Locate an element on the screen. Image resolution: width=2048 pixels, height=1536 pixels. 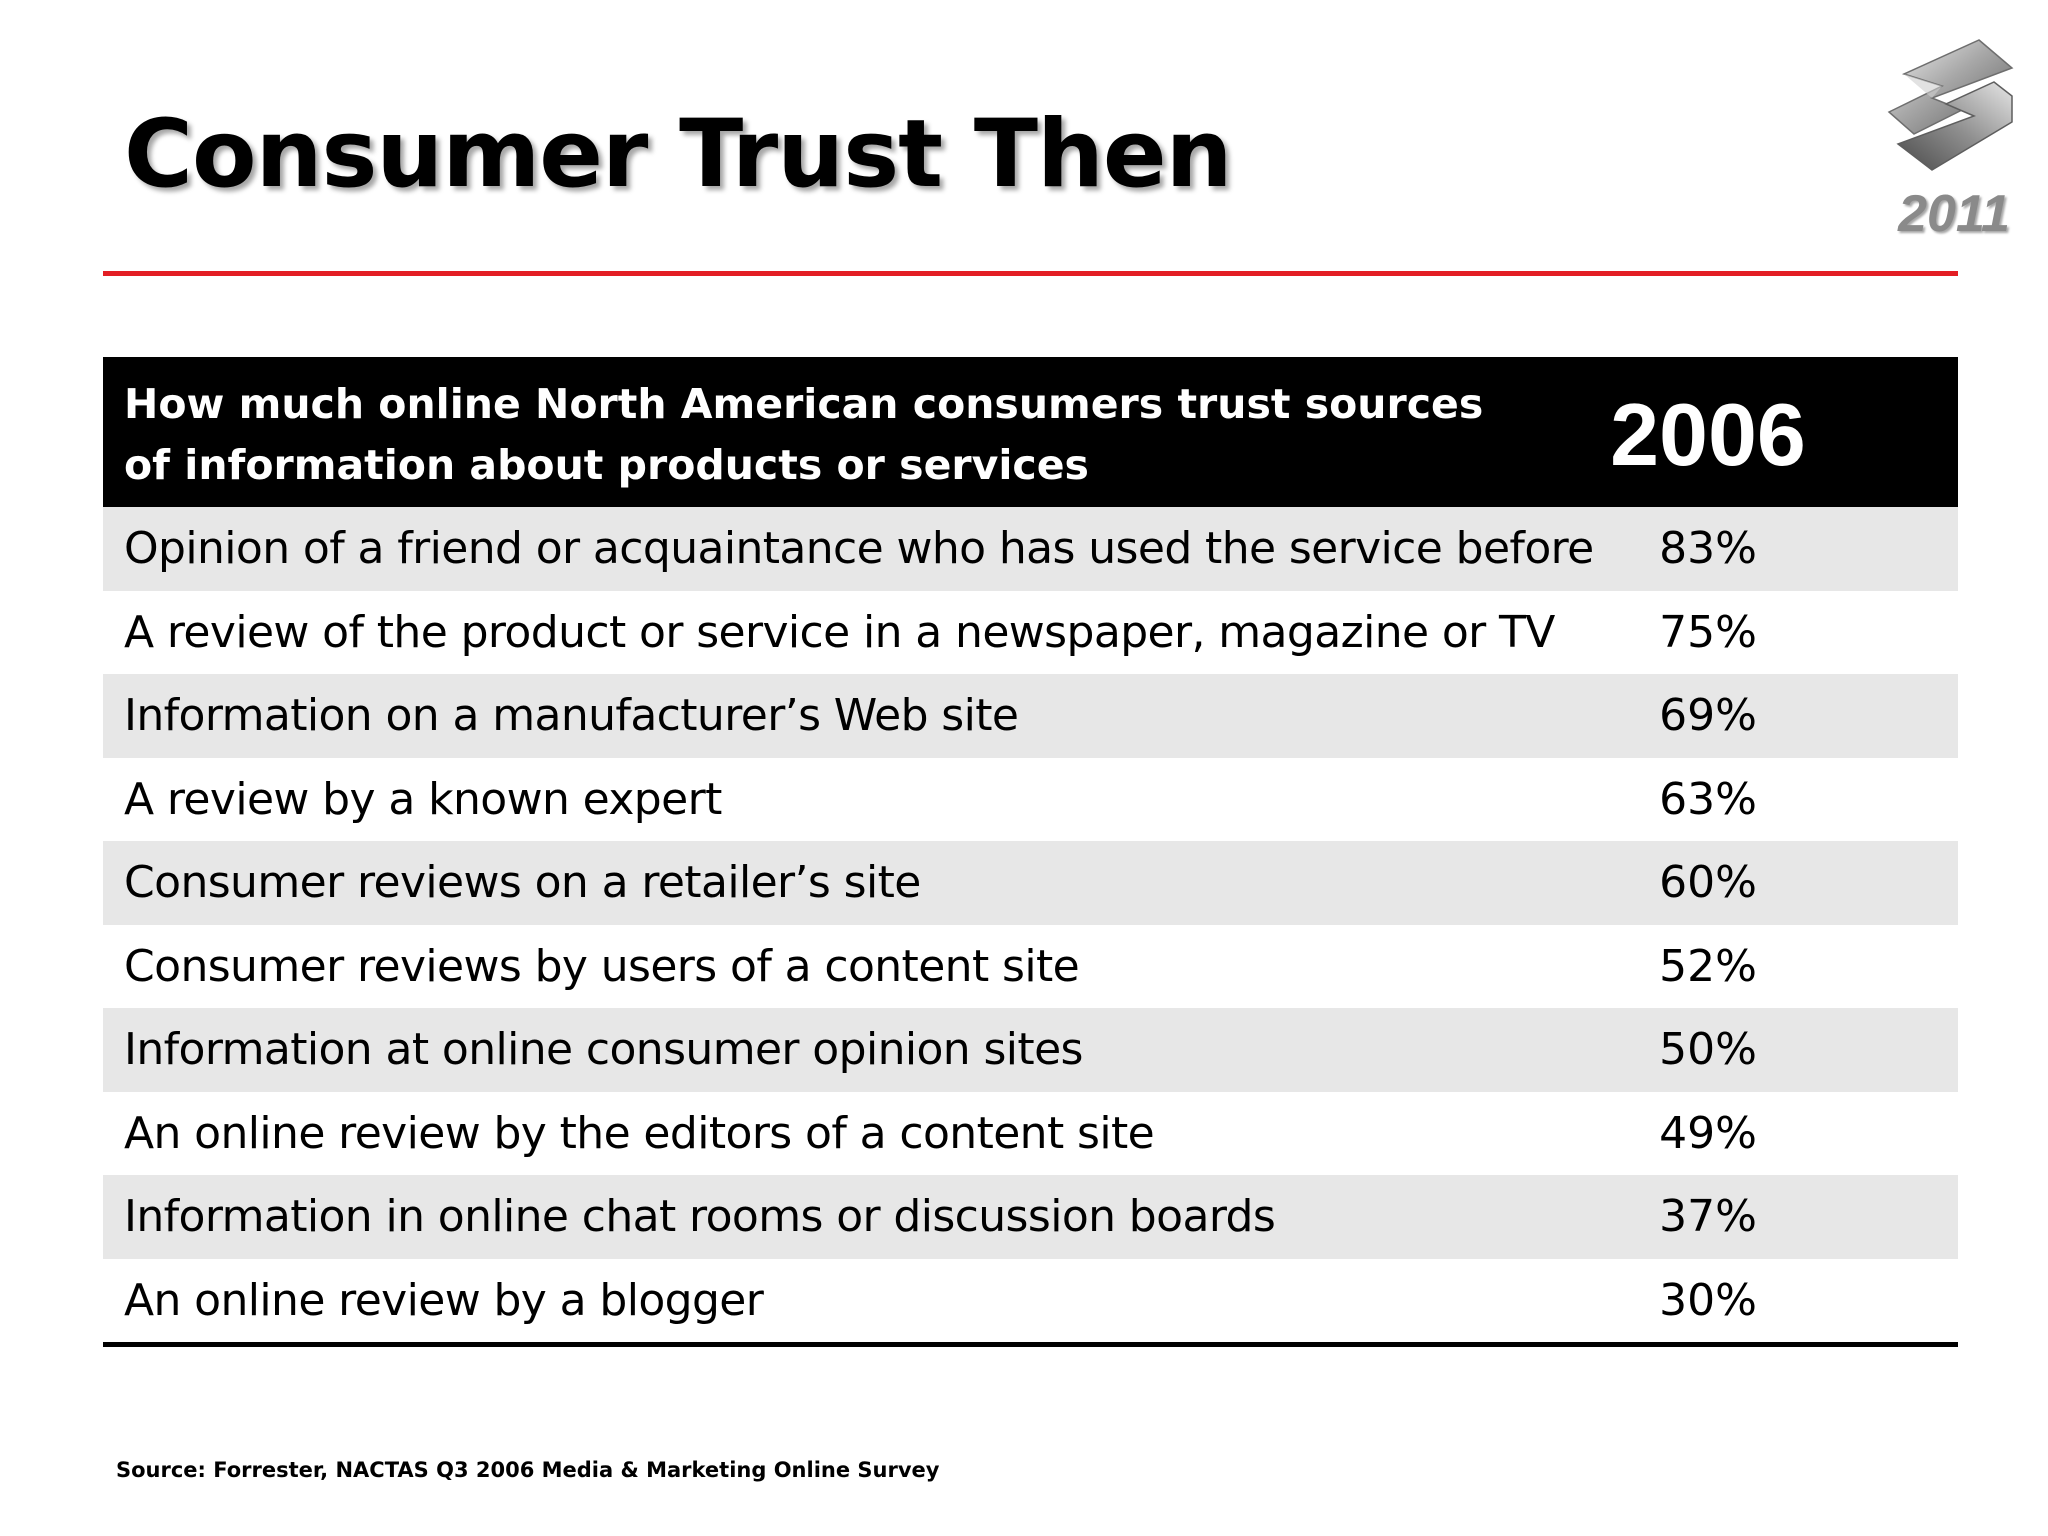
table-row: A review by a known expert 63% is located at coordinates (1030, 799).